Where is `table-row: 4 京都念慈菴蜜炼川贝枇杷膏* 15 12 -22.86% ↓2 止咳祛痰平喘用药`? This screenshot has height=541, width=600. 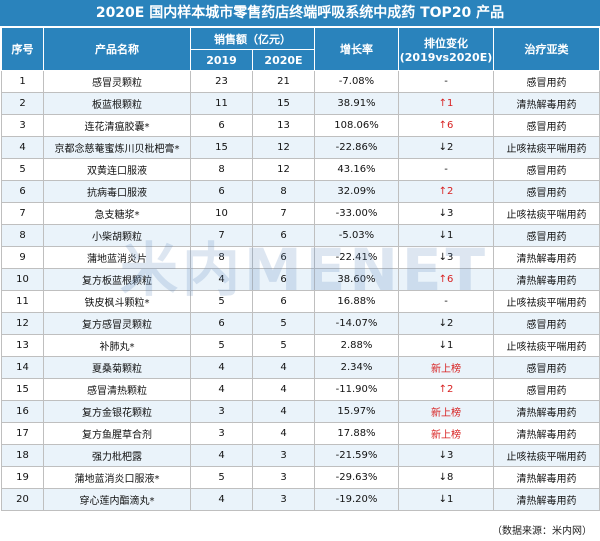
table-row: 4 京都念慈菴蜜炼川贝枇杷膏* 15 12 -22.86% ↓2 止咳祛痰平喘用药 is located at coordinates (300, 147).